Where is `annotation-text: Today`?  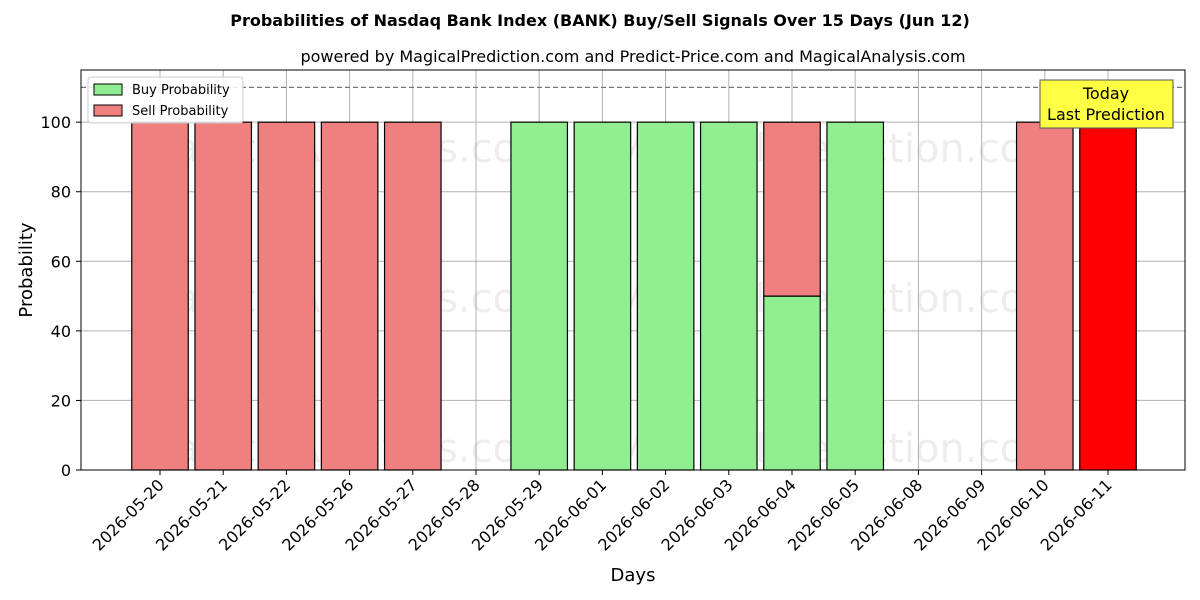 annotation-text: Today is located at coordinates (1105, 93).